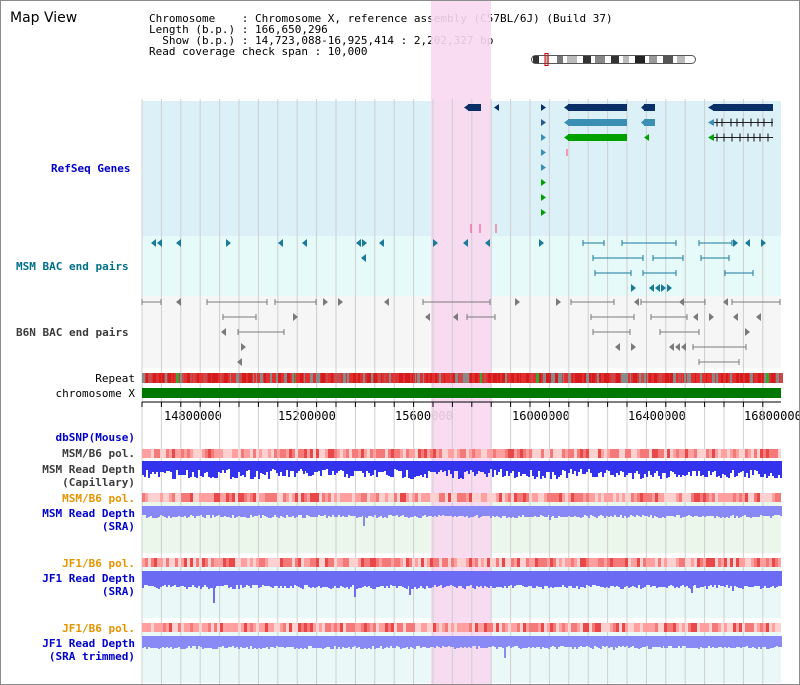 This screenshot has height=685, width=800. What do you see at coordinates (91, 168) in the screenshot?
I see `track-label-refseq: RefSeq Genes` at bounding box center [91, 168].